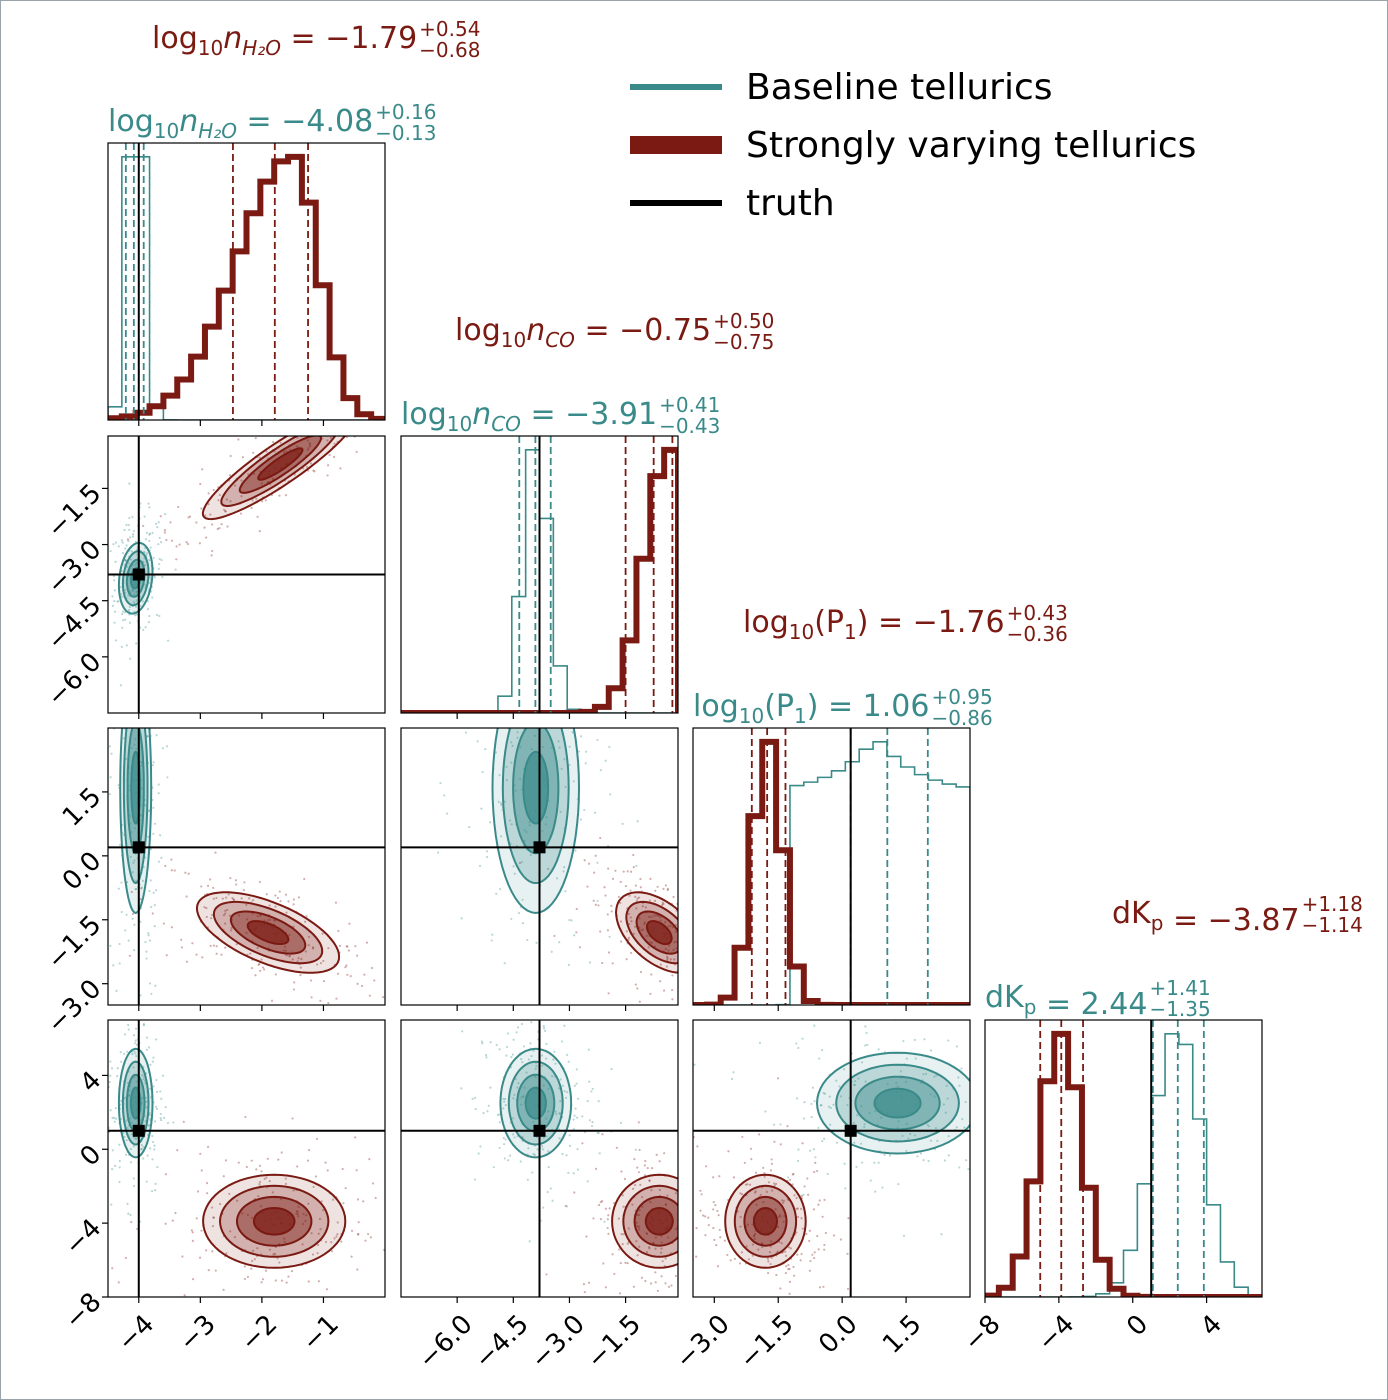  Describe the element at coordinates (779, 706) in the screenshot. I see `title-var: (P` at that location.